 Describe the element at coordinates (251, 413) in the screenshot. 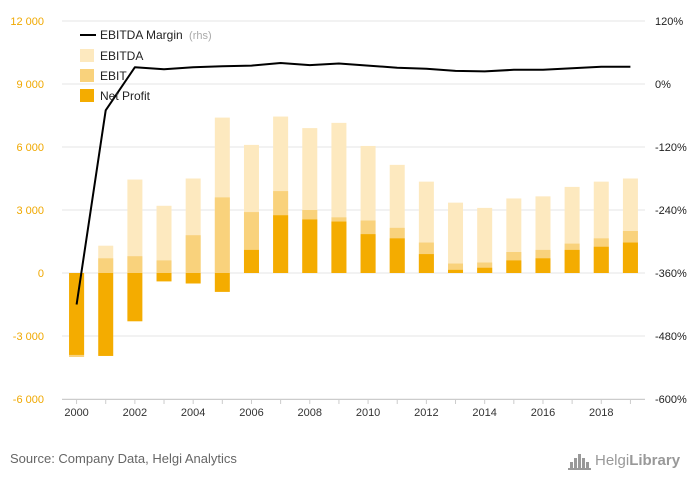

I see `x-tick-label: 2006` at that location.